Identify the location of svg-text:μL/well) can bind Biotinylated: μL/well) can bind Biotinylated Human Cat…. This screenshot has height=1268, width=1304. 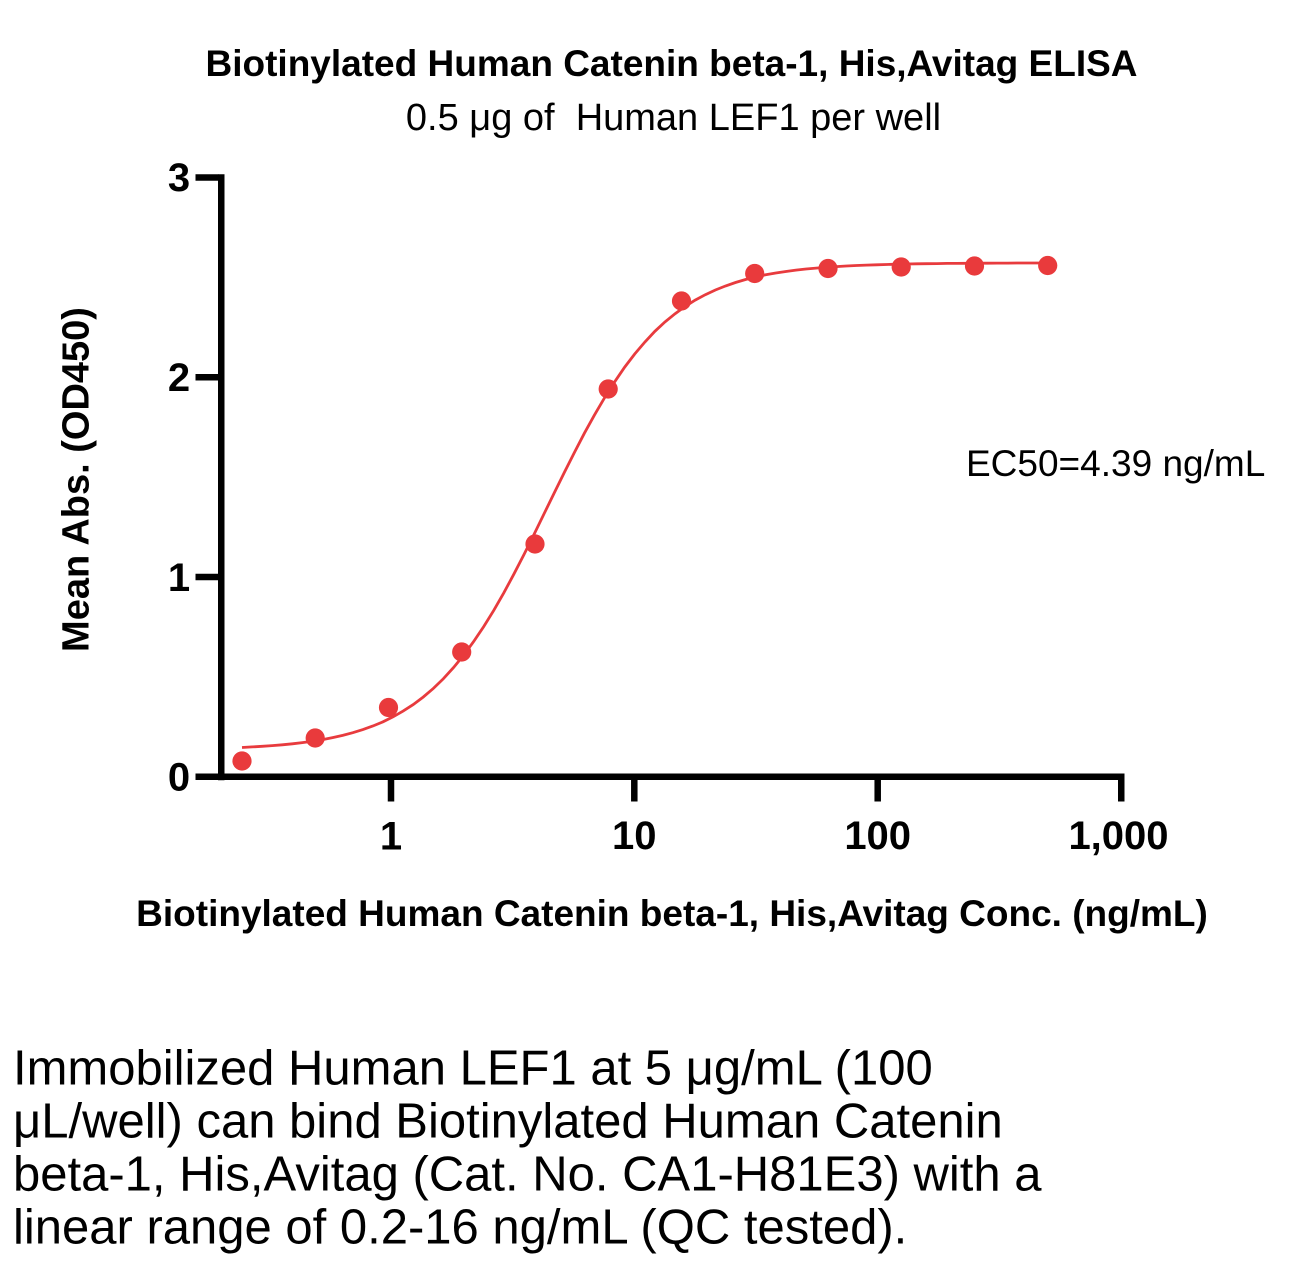
(508, 1122).